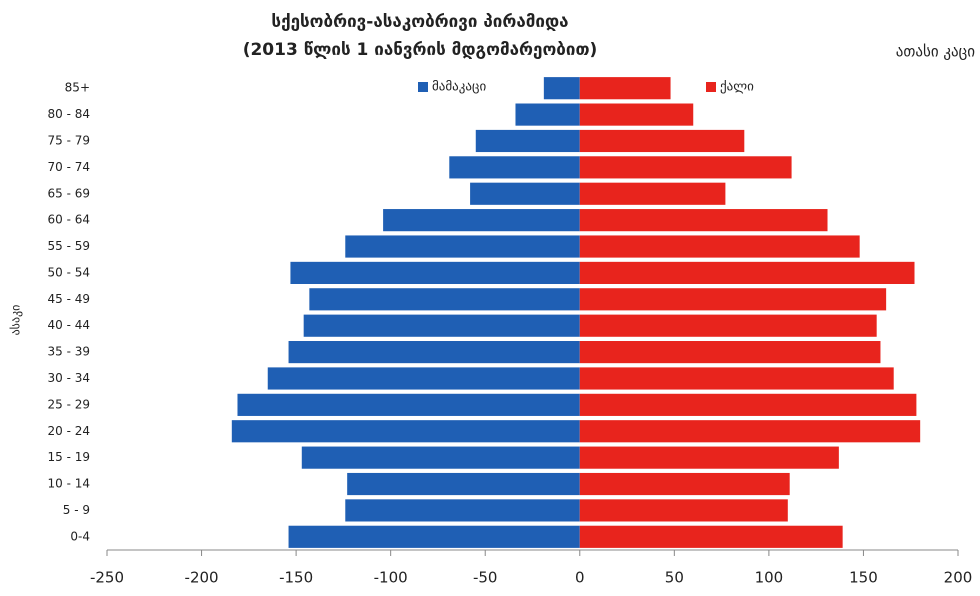 The width and height of the screenshot is (980, 596). Describe the element at coordinates (419, 22) in the screenshot. I see `chart-title: სქესობრივ-ასაკობრივი პირამიდა` at that location.